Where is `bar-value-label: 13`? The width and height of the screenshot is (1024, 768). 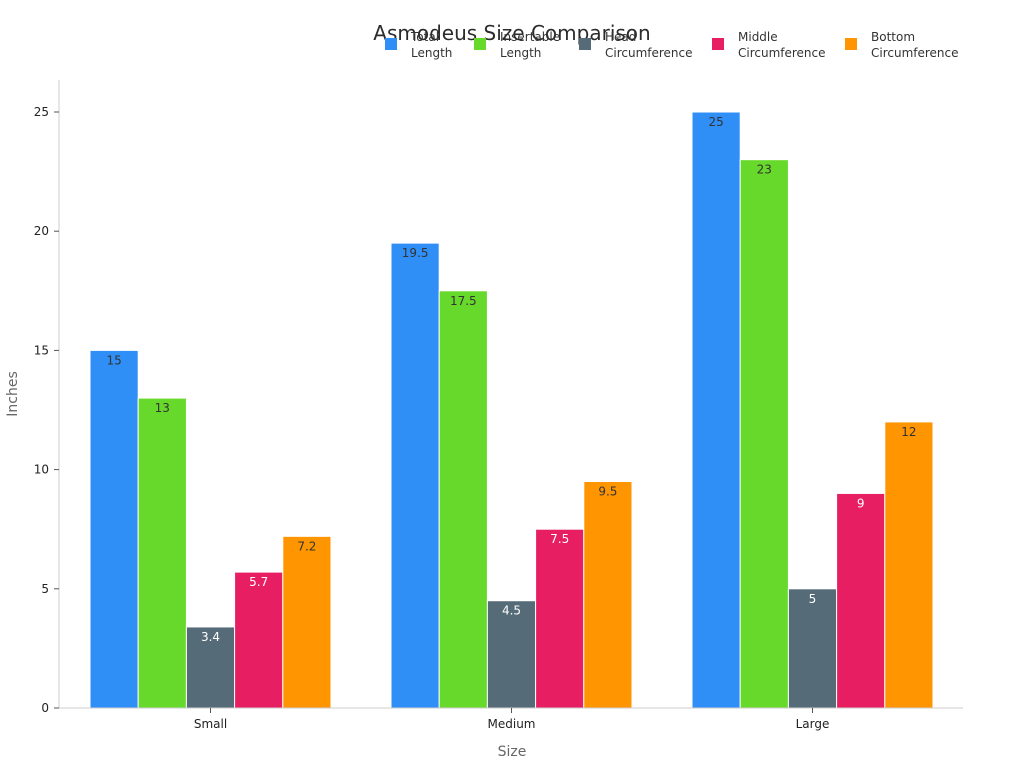
bar-value-label: 13 is located at coordinates (162, 408).